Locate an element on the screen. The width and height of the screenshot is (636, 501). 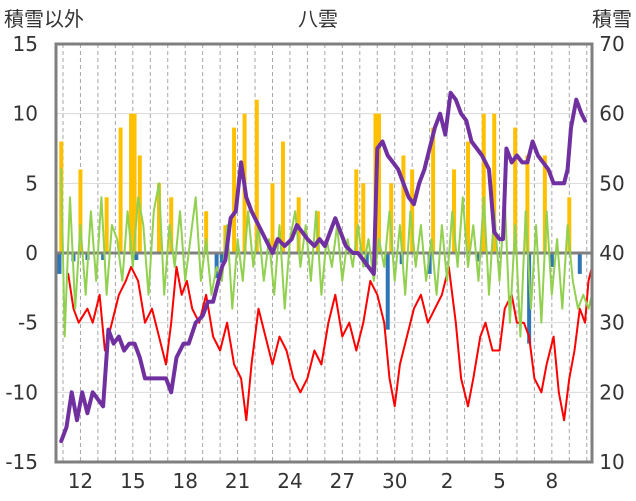
left-tick-label: 5 is located at coordinates (31, 183).